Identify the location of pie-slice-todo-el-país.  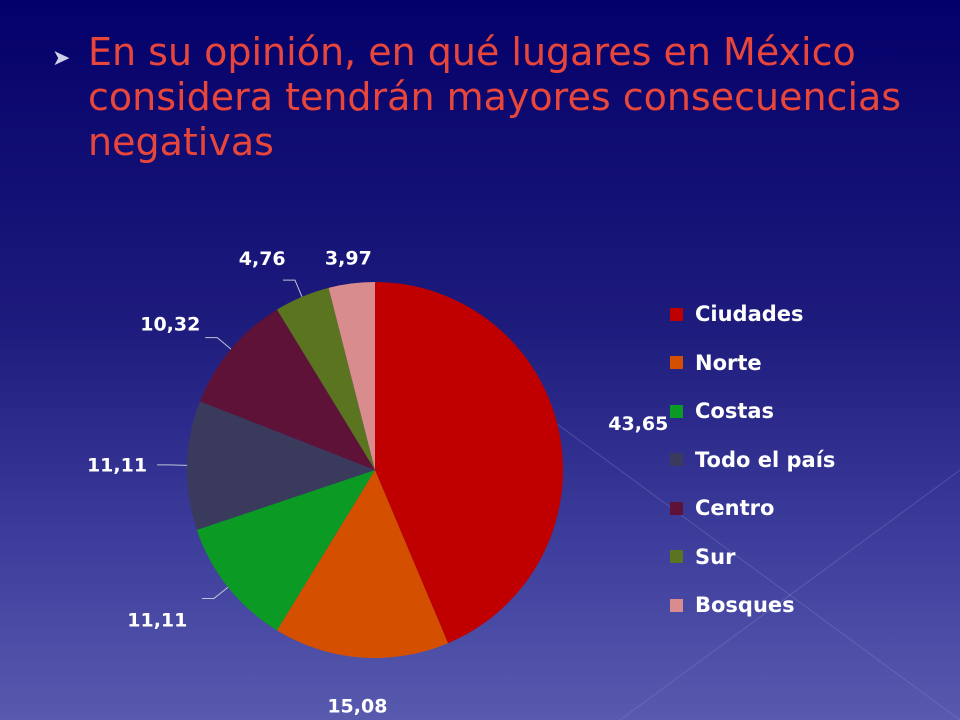
(281, 465).